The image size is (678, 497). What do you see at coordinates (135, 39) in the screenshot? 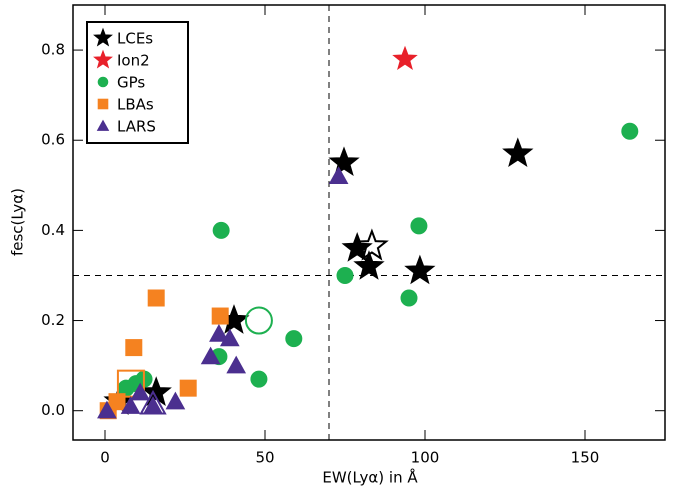
I see `legend-label: LCEs` at bounding box center [135, 39].